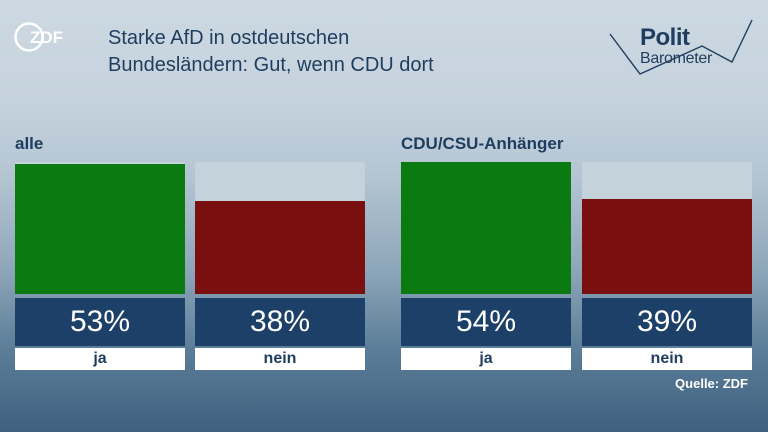 The image size is (768, 432). Describe the element at coordinates (667, 359) in the screenshot. I see `category-label-cdu-nein: nein` at that location.